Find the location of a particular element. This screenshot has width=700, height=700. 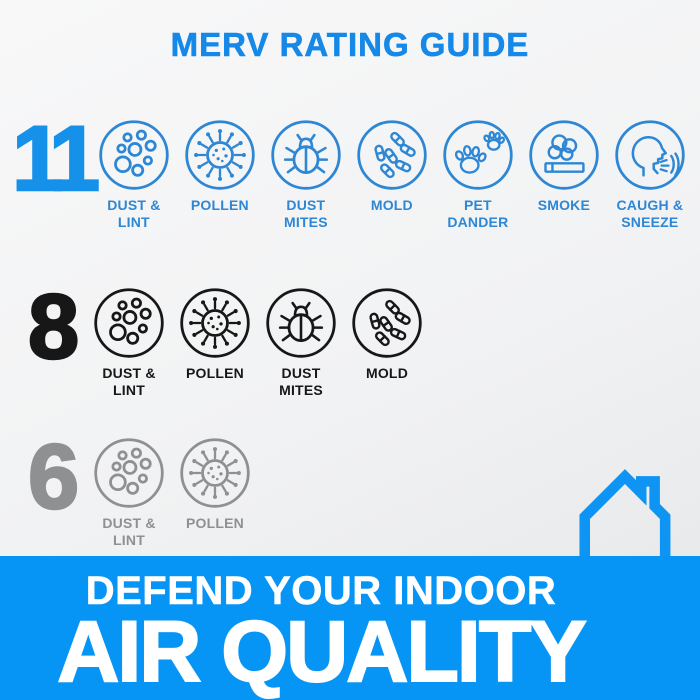

banner-line2: AIR QUALITY is located at coordinates (321, 652).